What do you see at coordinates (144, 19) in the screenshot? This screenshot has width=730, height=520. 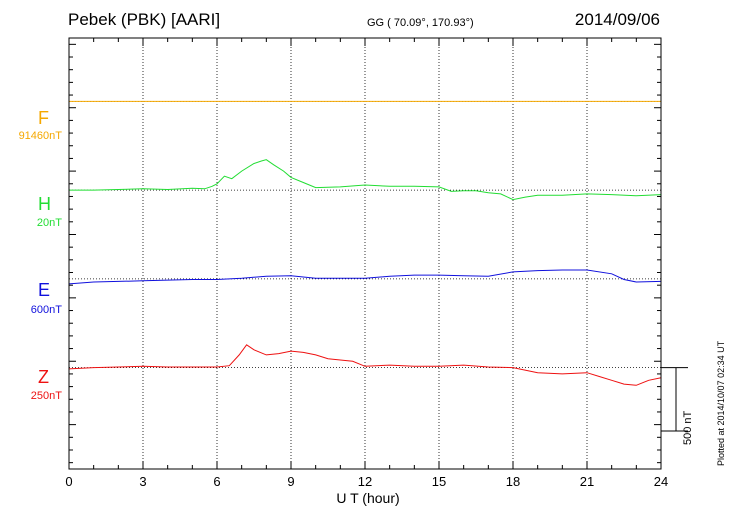 I see `station-title: Pebek (PBK) [AARI]` at bounding box center [144, 19].